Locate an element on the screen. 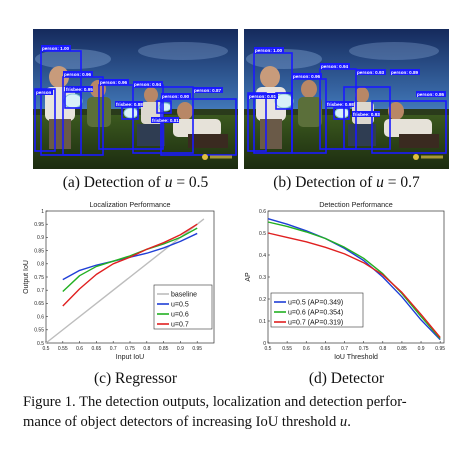 The width and height of the screenshot is (474, 455). chart1-ytick-label-0: 0 is located at coordinates (264, 344).